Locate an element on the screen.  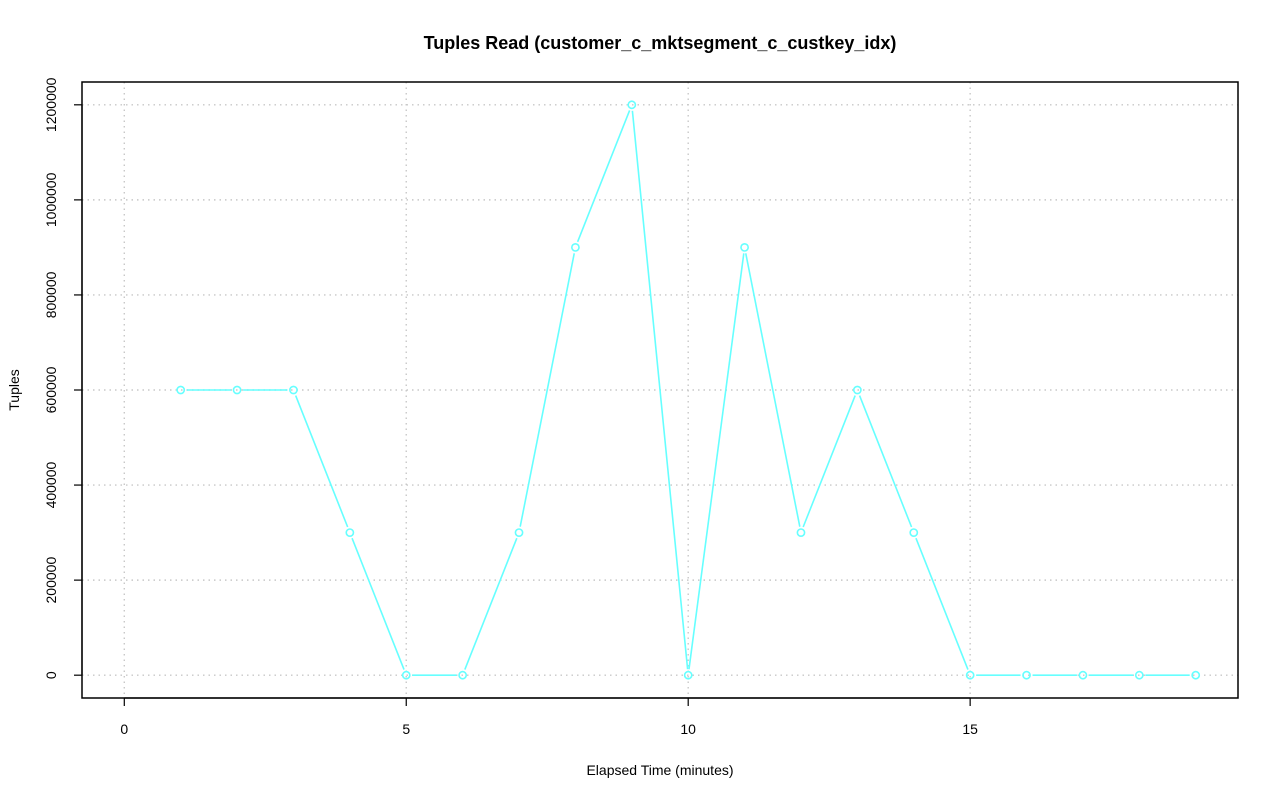
y-tick-label: 400000 is located at coordinates (51, 484).